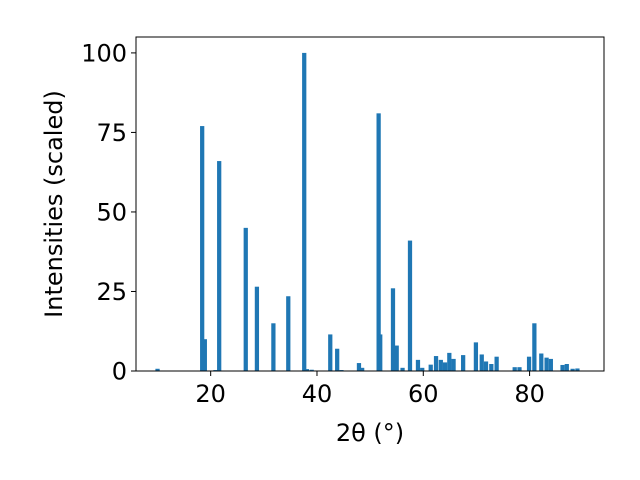 The height and width of the screenshot is (480, 640). What do you see at coordinates (317, 394) in the screenshot?
I see `x-tick-label: 40` at bounding box center [317, 394].